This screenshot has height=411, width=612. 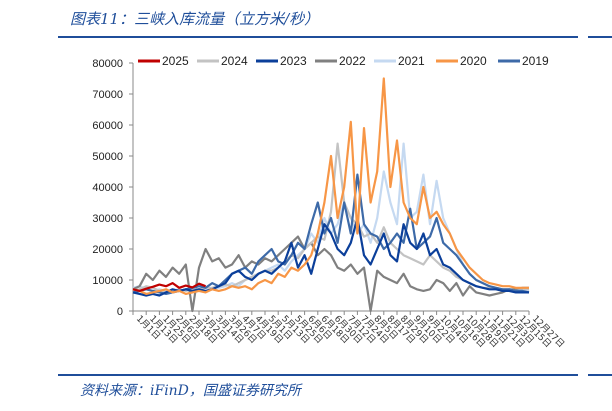 I want to click on legend-label-2020: 2020, so click(x=473, y=61).